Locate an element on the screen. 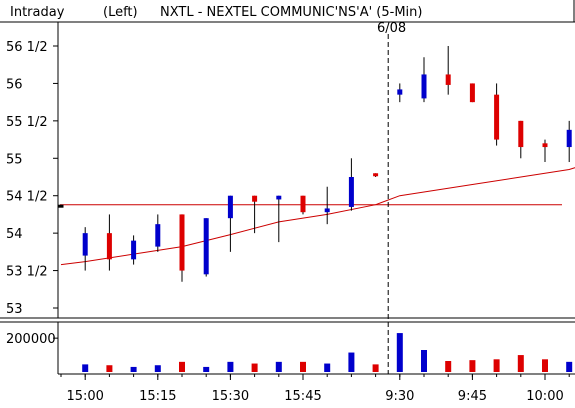  time-tick-label: 9:30 is located at coordinates (399, 396).